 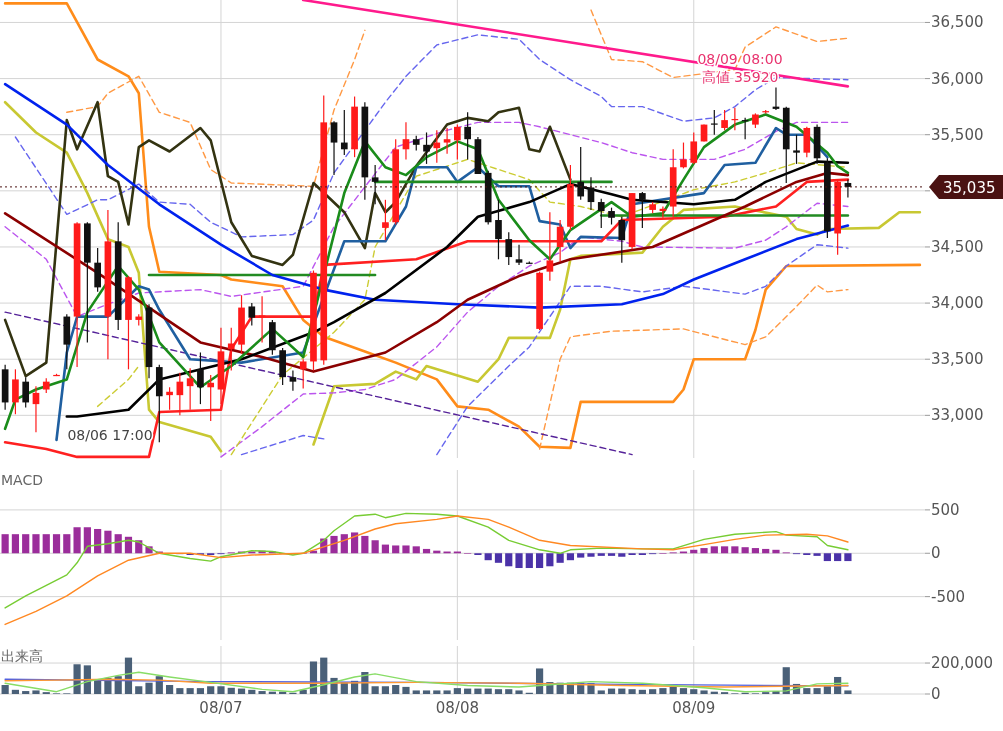 I want to click on annotation: 08/06 17:00, so click(x=110, y=435).